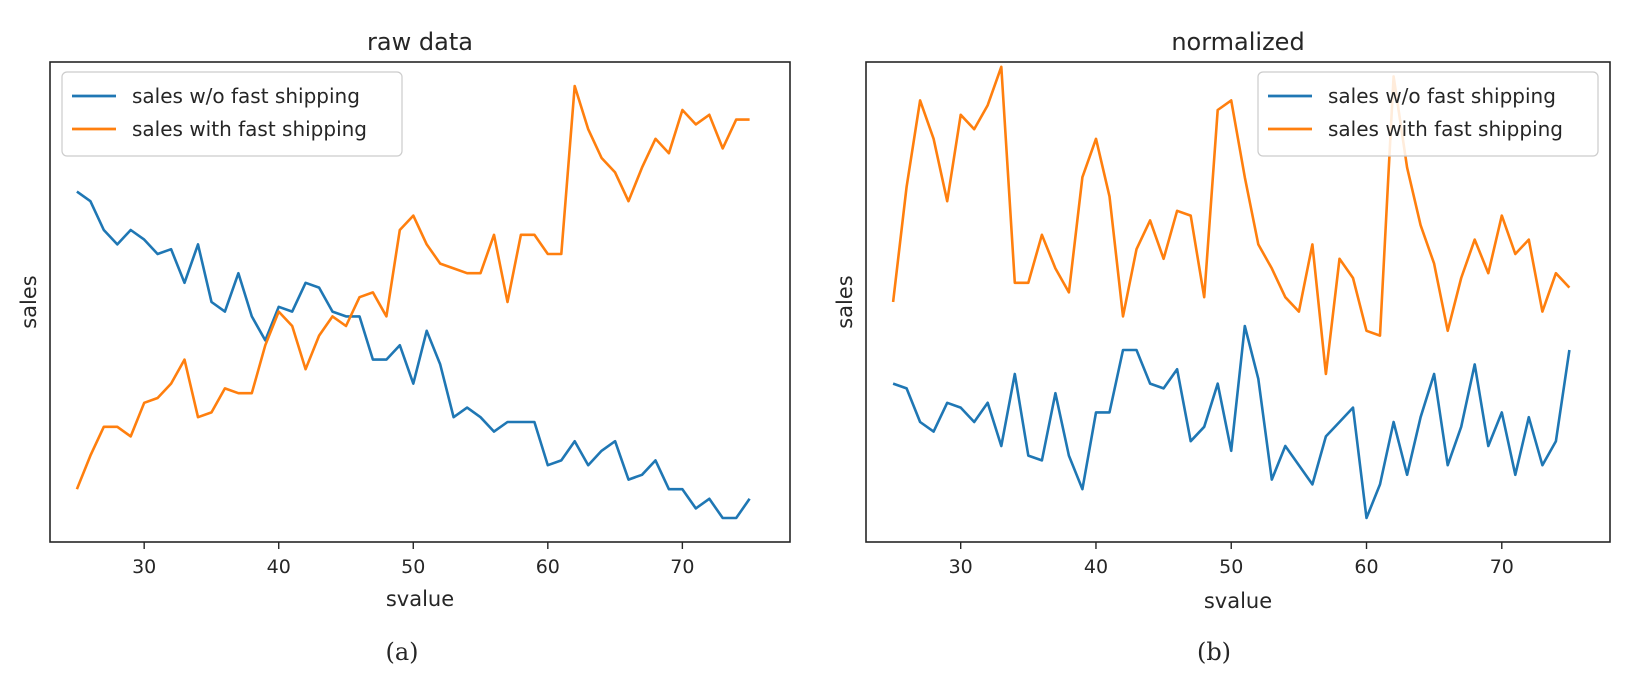  What do you see at coordinates (1237, 42) in the screenshot?
I see `chart-title: normalized` at bounding box center [1237, 42].